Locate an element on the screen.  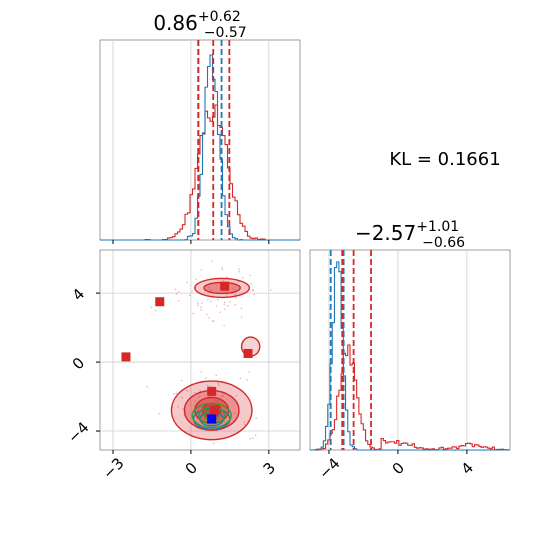
right-title-upper: +1.01 is located at coordinates (437, 227).